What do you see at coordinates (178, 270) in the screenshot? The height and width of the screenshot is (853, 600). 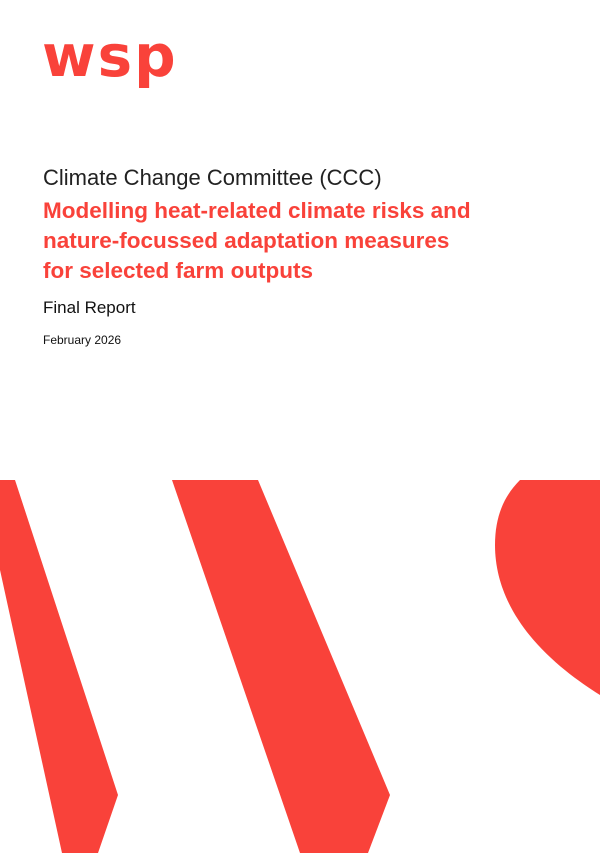 I see `title-line: for selected farm outputs` at bounding box center [178, 270].